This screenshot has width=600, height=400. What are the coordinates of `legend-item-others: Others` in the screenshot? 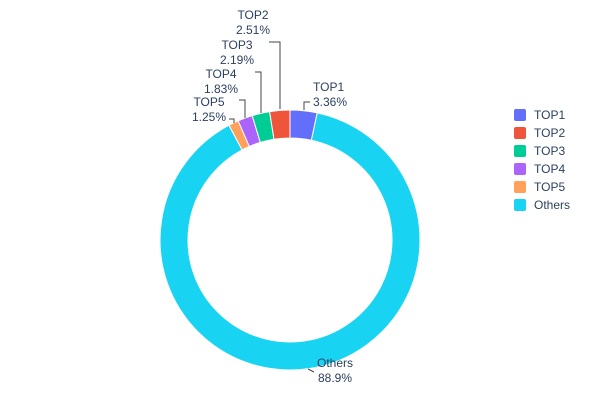 It's located at (542, 205).